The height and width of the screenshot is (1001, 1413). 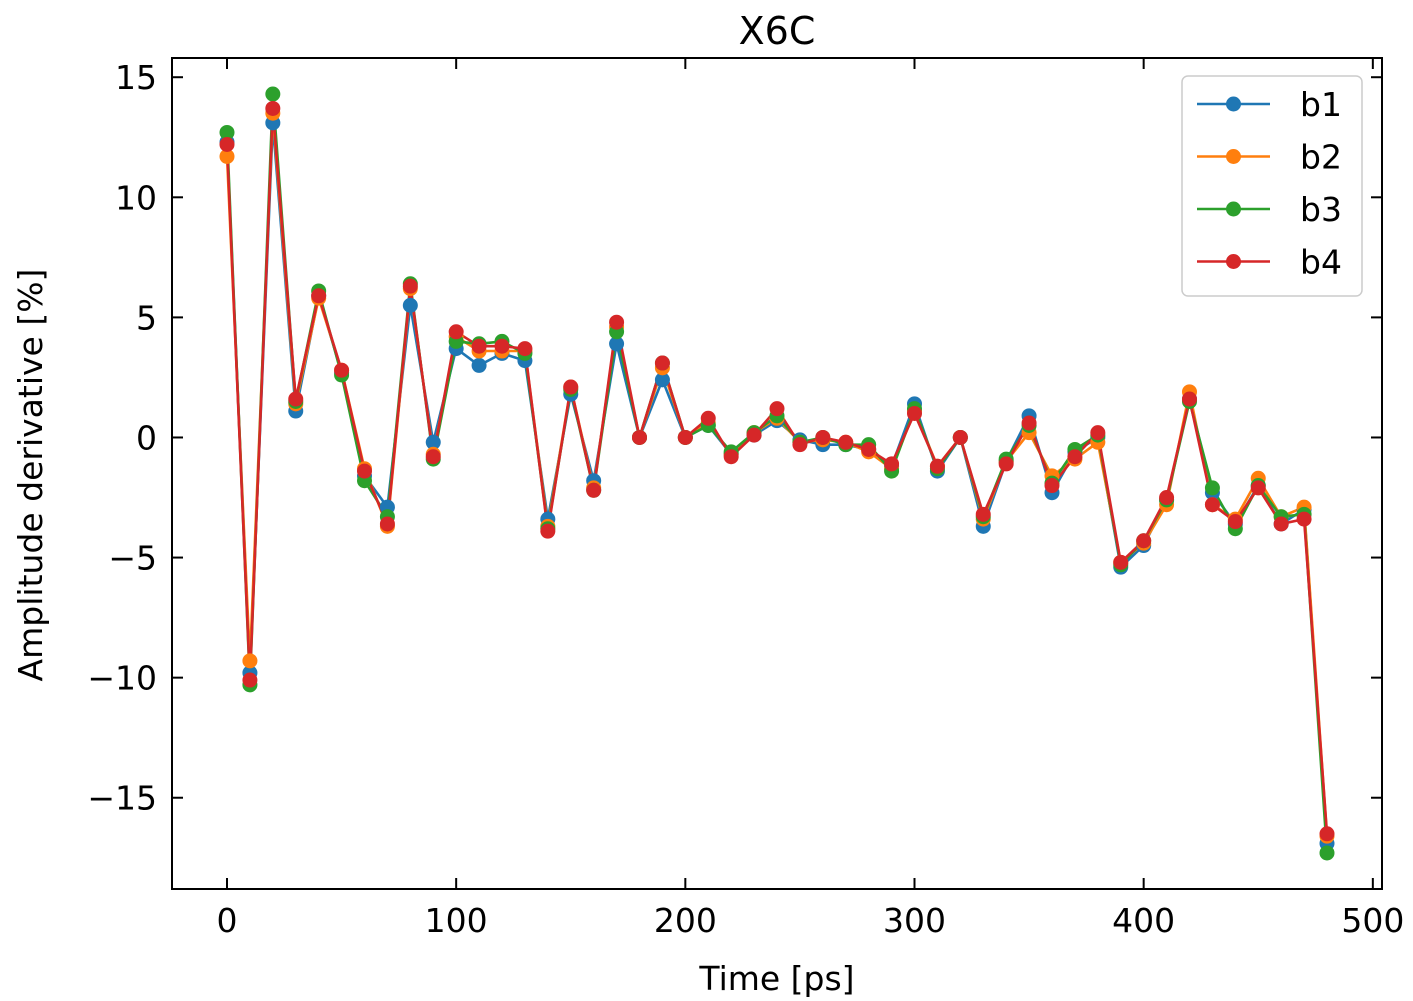 What do you see at coordinates (777, 31) in the screenshot?
I see `chart-title: X6C` at bounding box center [777, 31].